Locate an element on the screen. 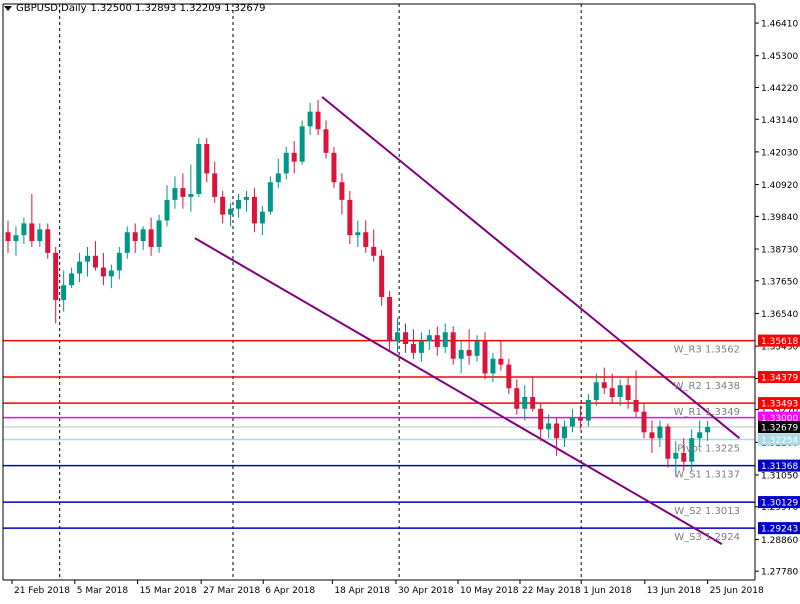  y-tick-label: 1.40920 is located at coordinates (779, 186).